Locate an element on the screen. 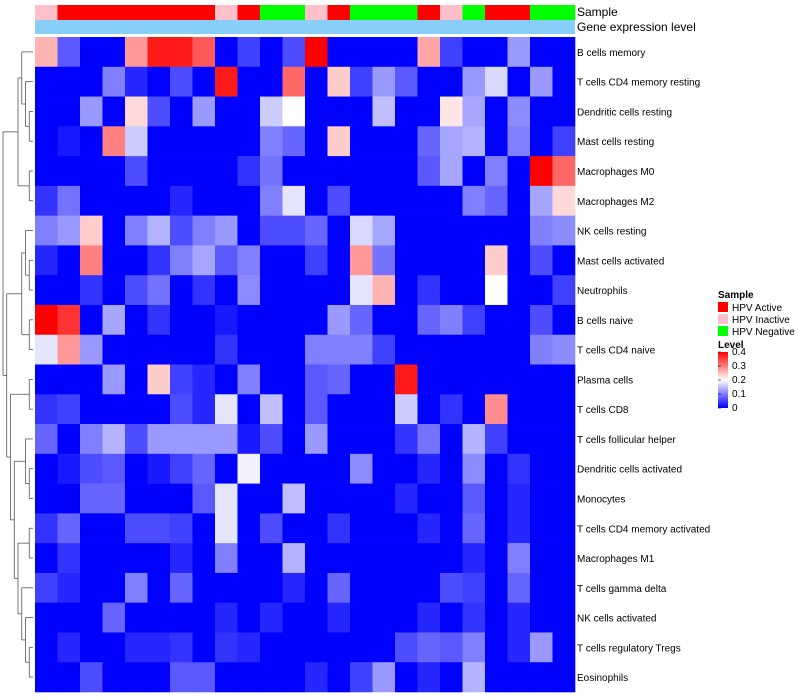 The height and width of the screenshot is (700, 800). legend-title-level: Level is located at coordinates (731, 345).